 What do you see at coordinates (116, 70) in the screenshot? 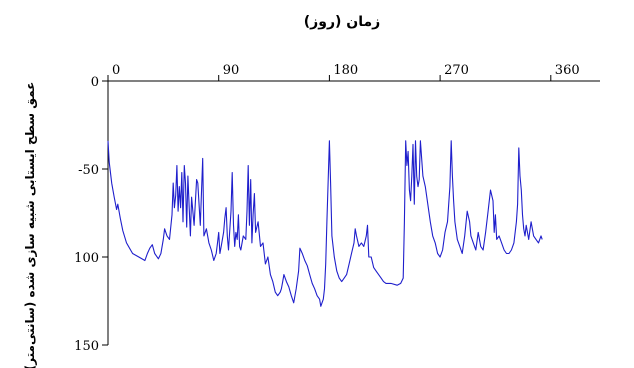
I see `x-tick-label: 0` at bounding box center [116, 70].